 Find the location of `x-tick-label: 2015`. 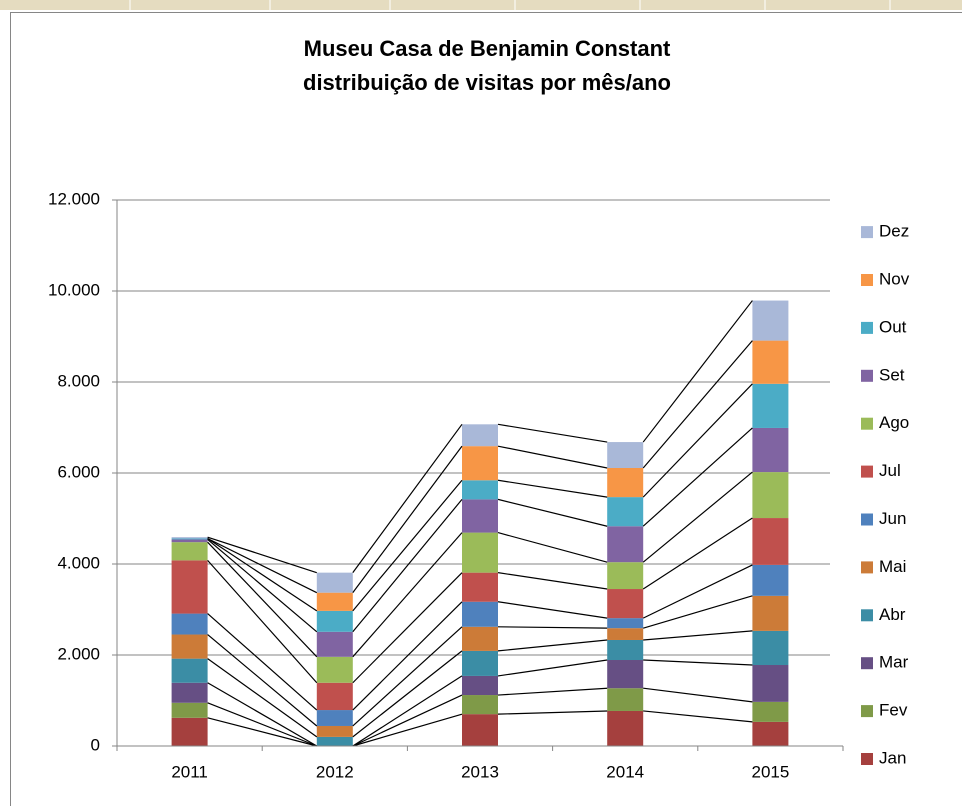

x-tick-label: 2015 is located at coordinates (770, 771).